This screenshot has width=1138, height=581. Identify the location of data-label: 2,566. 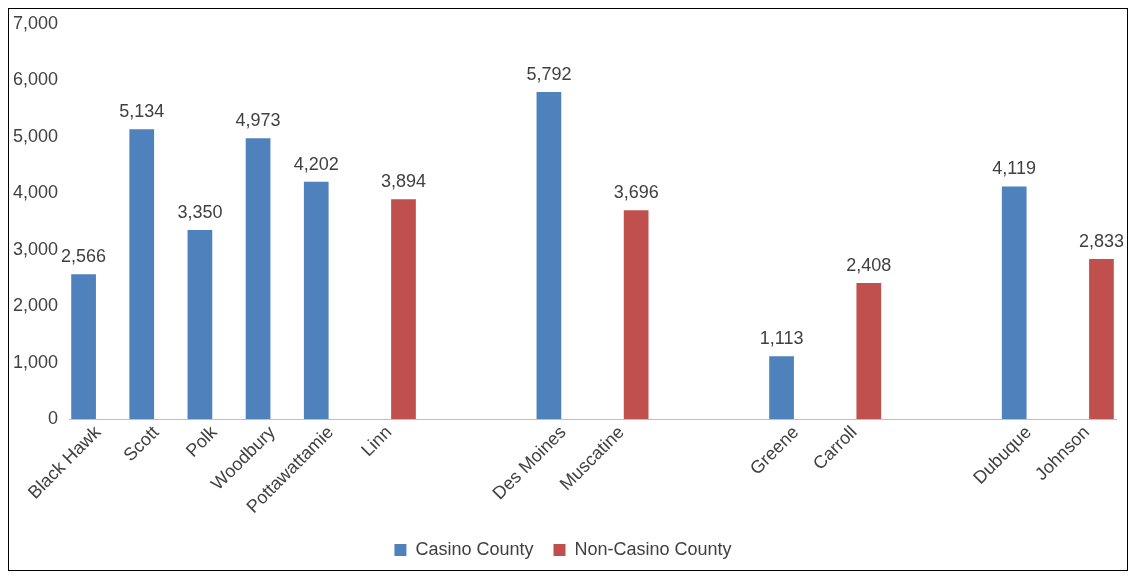
(84, 256).